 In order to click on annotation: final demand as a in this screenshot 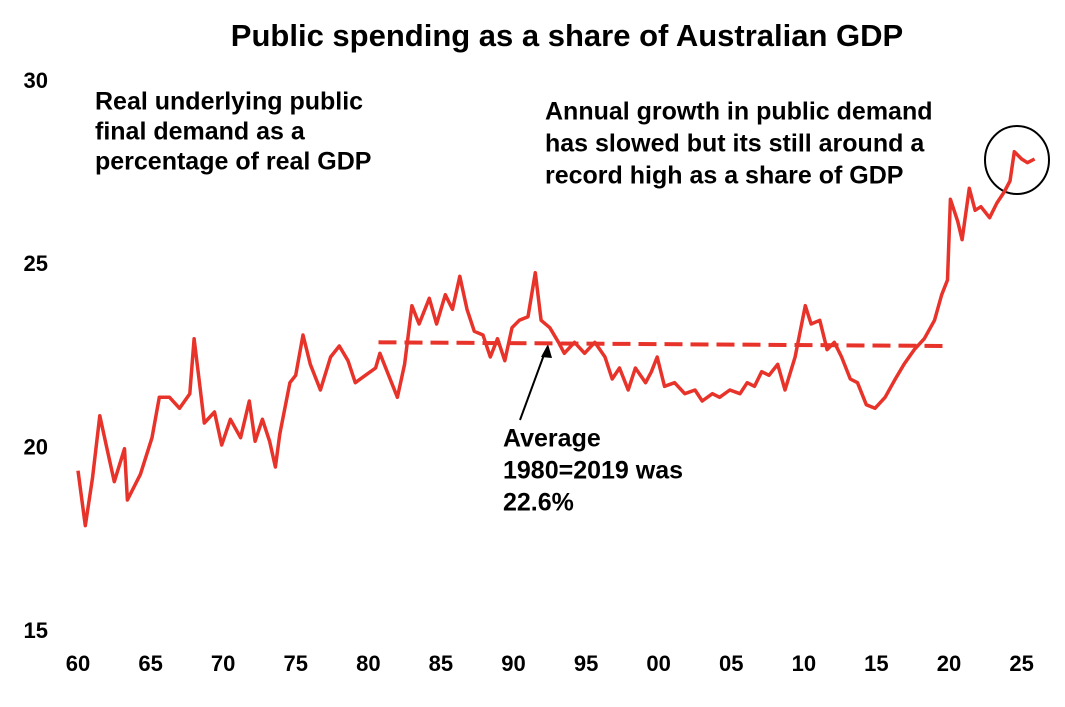, I will do `click(200, 132)`.